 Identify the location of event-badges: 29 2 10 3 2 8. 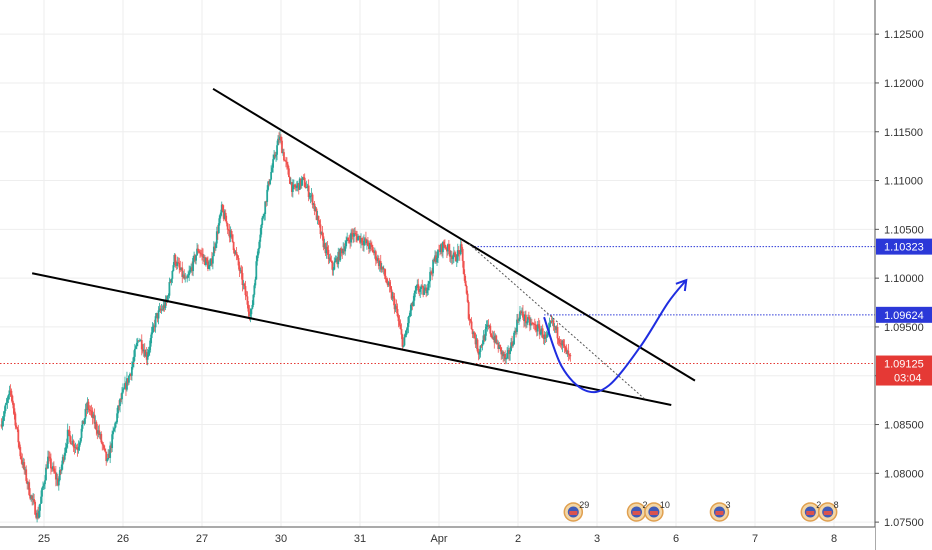
(701, 511).